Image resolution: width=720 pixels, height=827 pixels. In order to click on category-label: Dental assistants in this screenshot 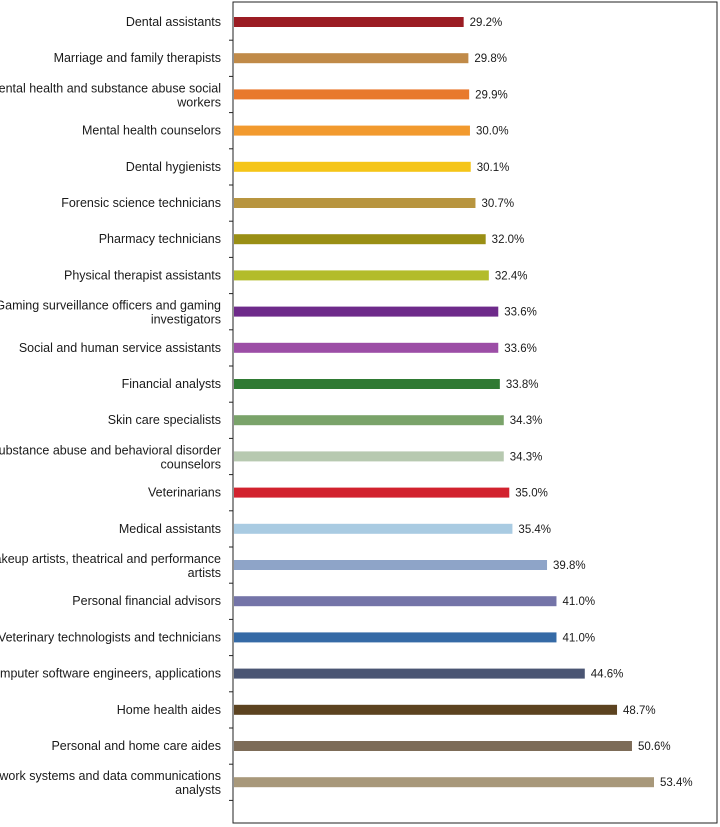, I will do `click(173, 22)`.